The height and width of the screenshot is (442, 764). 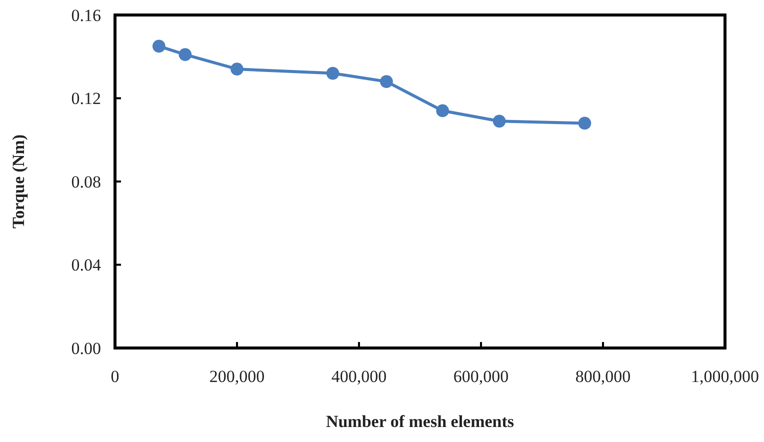 What do you see at coordinates (86, 348) in the screenshot?
I see `y-tick-label: 0.00` at bounding box center [86, 348].